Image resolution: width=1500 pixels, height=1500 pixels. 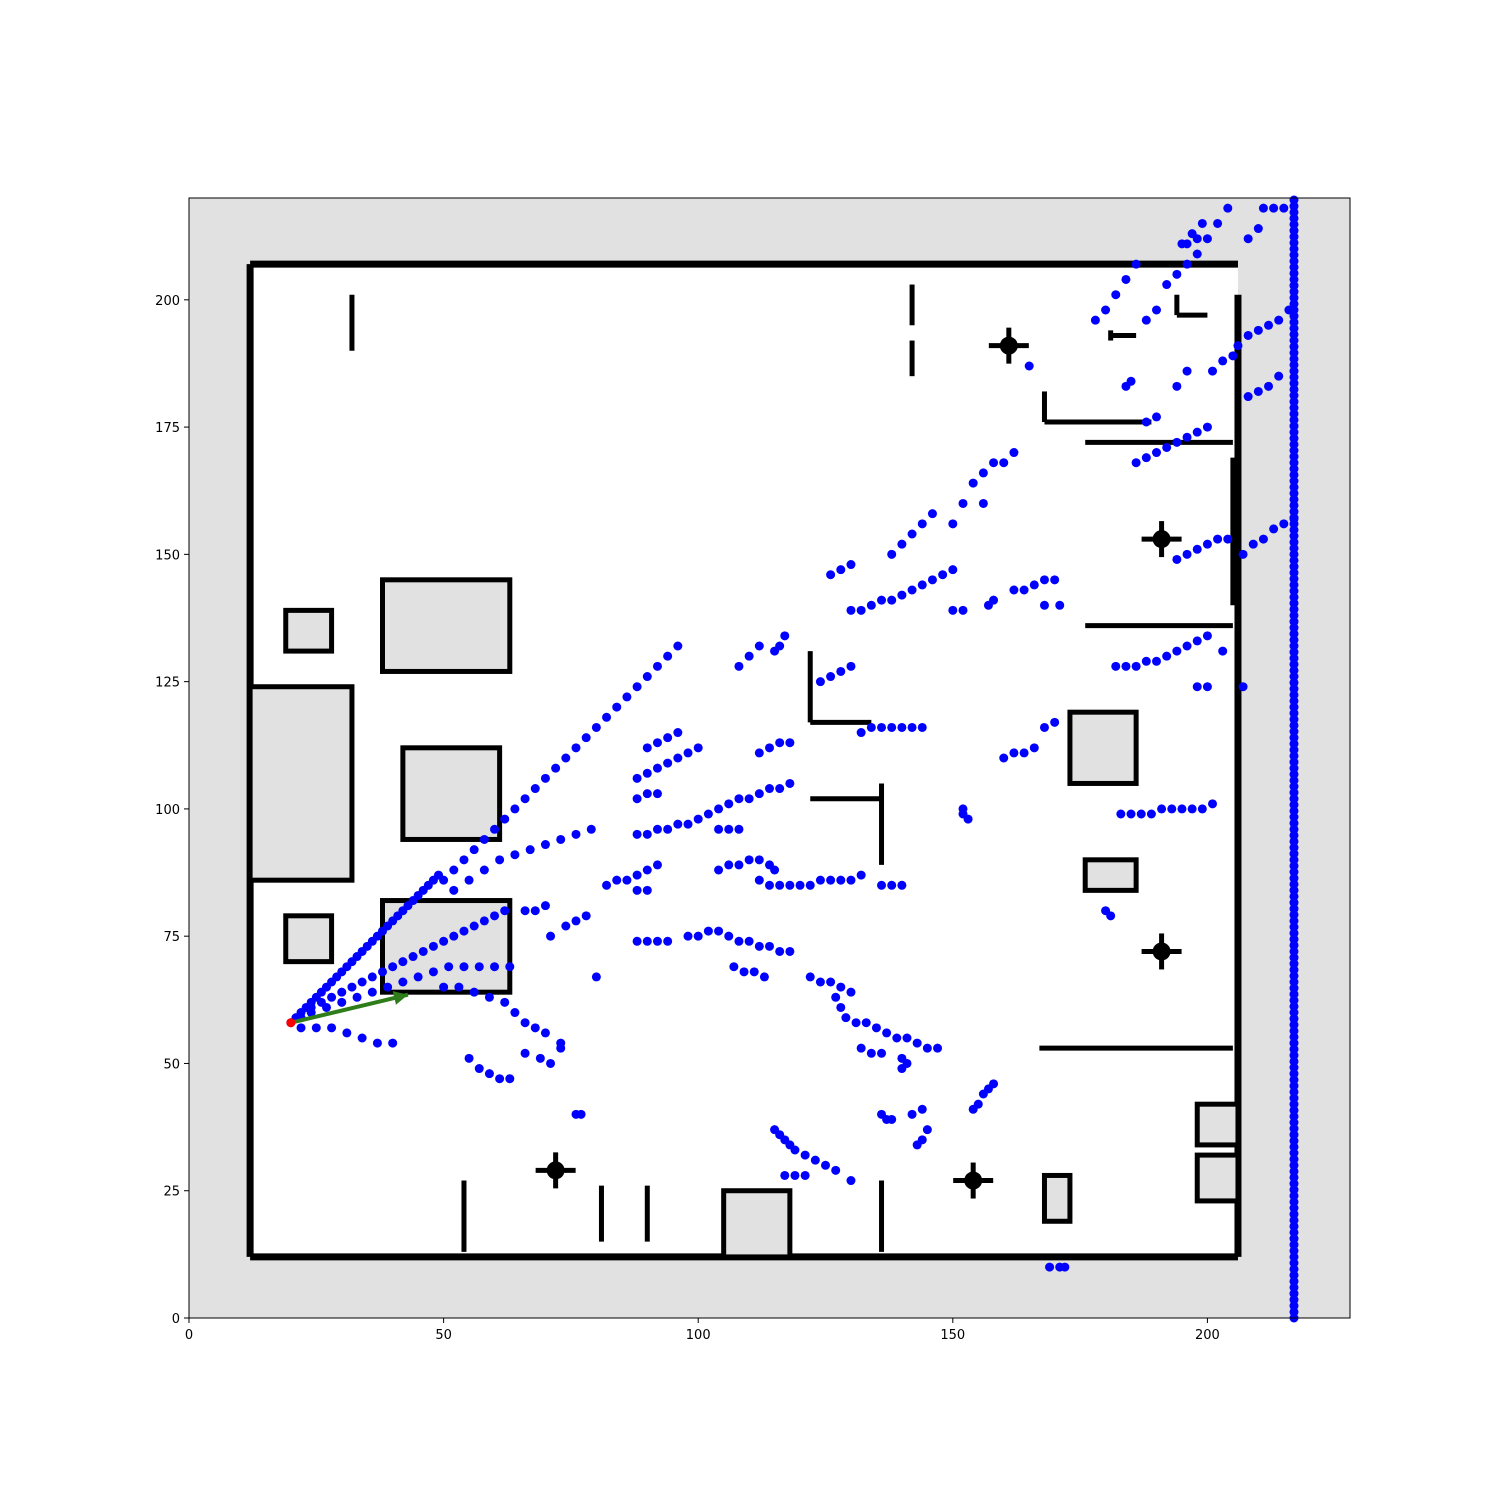 I want to click on x-tick-label: 150, so click(x=952, y=1335).